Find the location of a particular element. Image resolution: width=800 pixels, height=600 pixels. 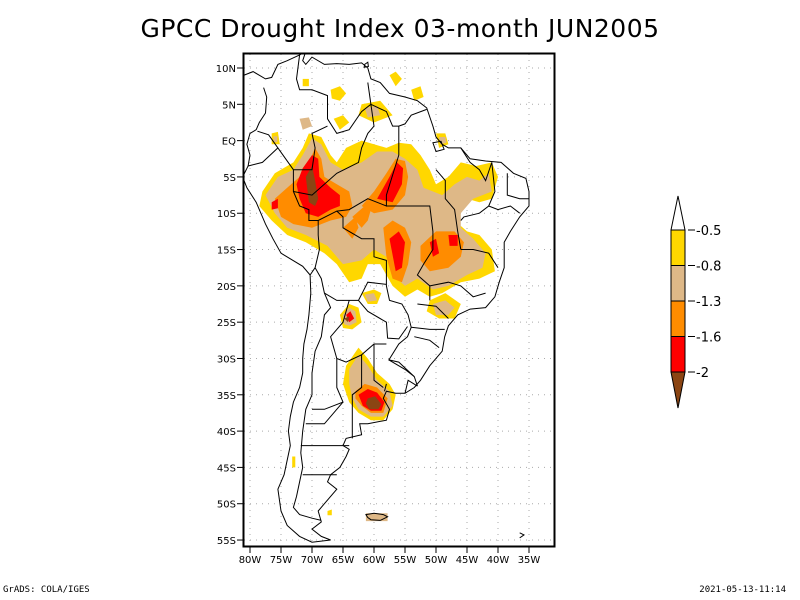

marajo-island is located at coordinates (438, 146).